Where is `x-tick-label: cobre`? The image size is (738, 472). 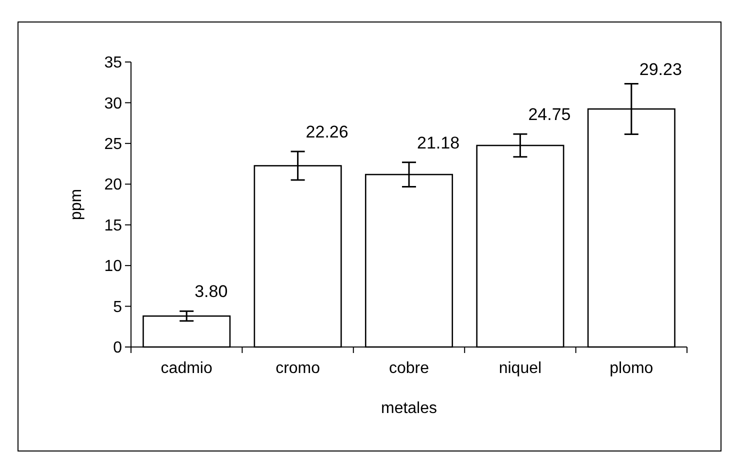
x-tick-label: cobre is located at coordinates (409, 368).